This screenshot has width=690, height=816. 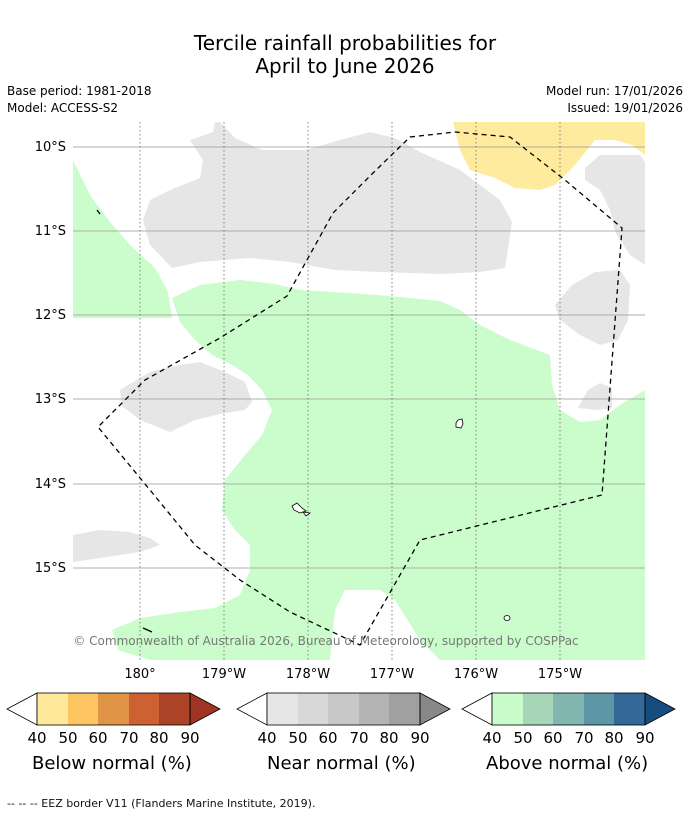 What do you see at coordinates (459, 423) in the screenshot?
I see `island-east` at bounding box center [459, 423].